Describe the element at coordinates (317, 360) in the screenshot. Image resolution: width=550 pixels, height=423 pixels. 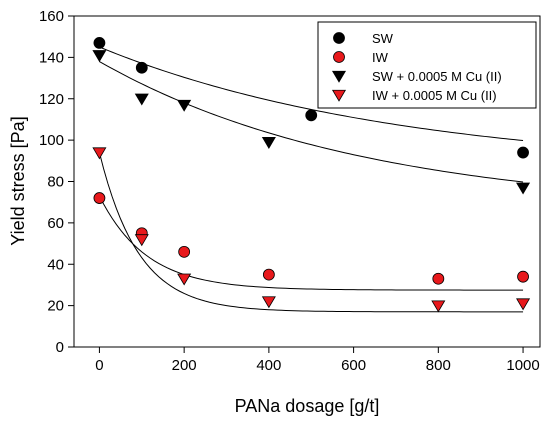
I see `x-axis-ticks: 0 200 400 600 800 1000` at that location.